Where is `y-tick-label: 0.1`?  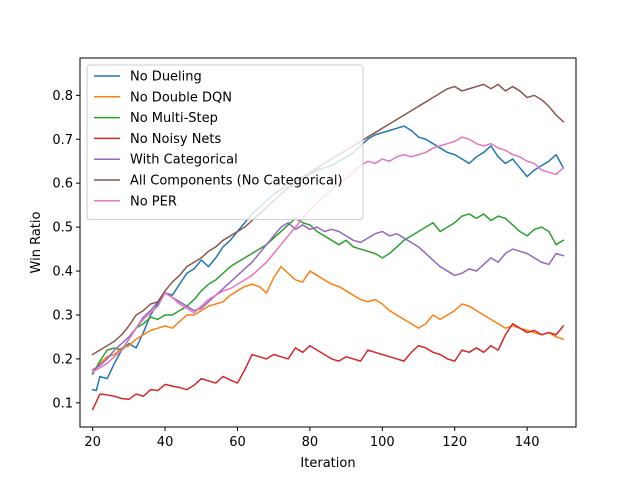 y-tick-label: 0.1 is located at coordinates (62, 403).